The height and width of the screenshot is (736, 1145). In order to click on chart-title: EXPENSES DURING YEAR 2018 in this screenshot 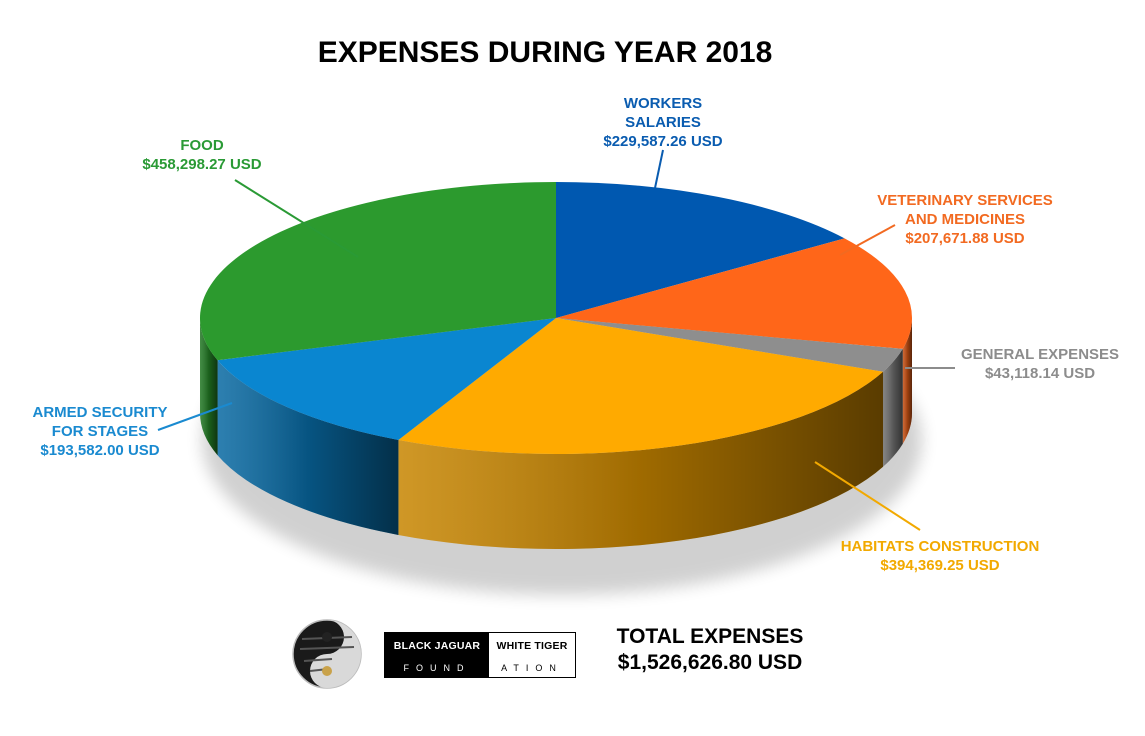, I will do `click(545, 52)`.